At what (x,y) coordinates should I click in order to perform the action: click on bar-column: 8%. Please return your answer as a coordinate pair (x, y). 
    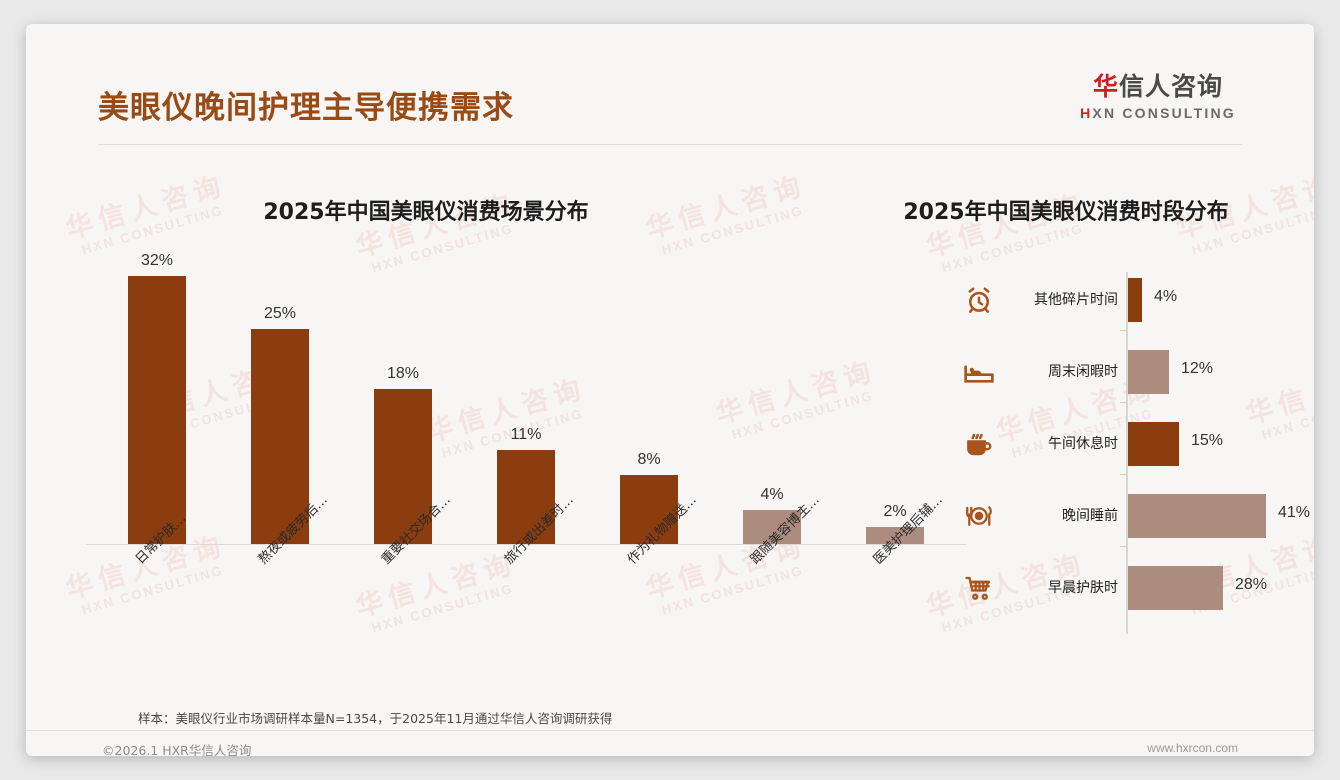
    Looking at the image, I should click on (649, 398).